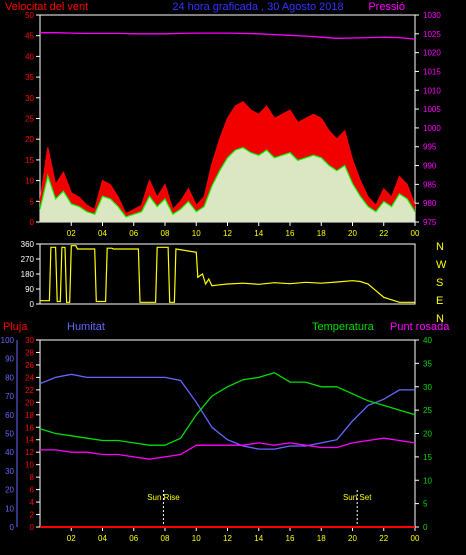 The width and height of the screenshot is (466, 555). Describe the element at coordinates (9, 490) in the screenshot. I see `rain-axis-label: 20` at that location.